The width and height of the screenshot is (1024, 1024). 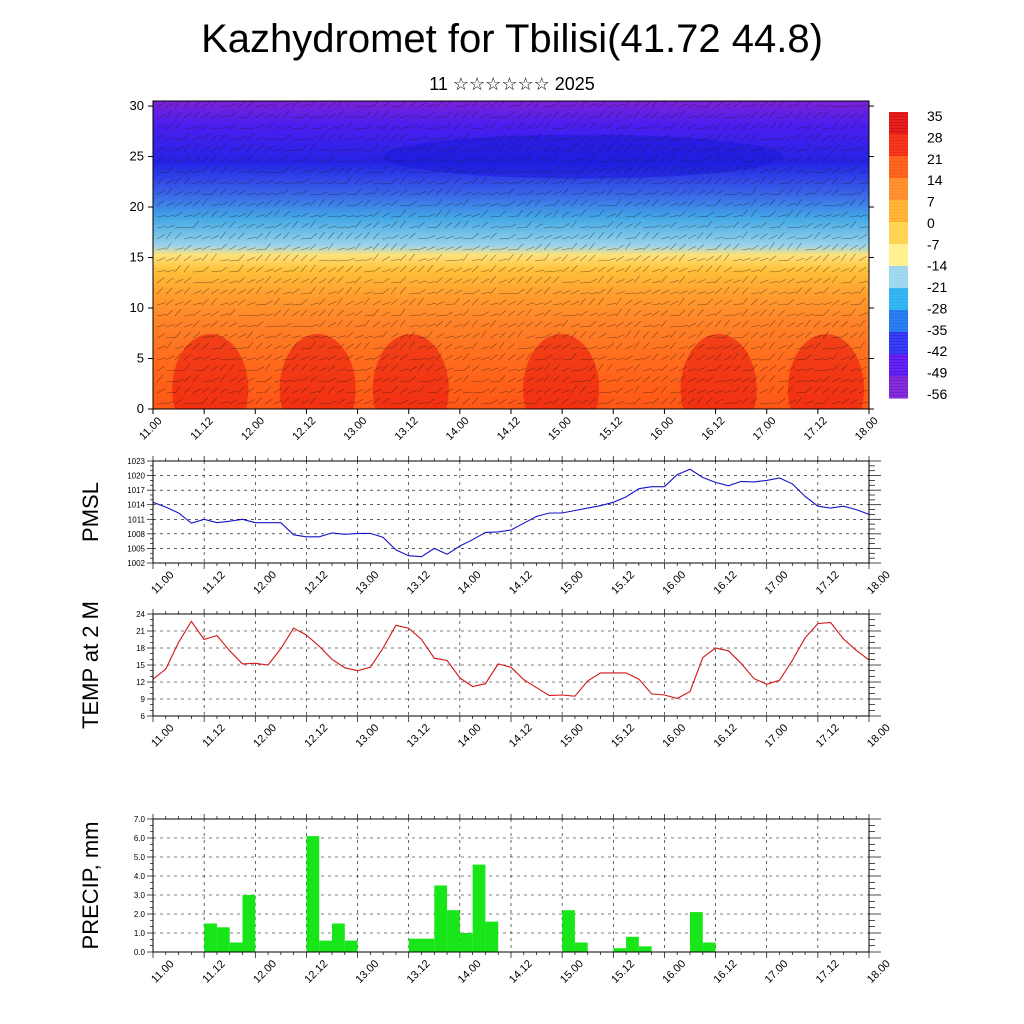 I want to click on precip-bar, so click(x=709, y=947).